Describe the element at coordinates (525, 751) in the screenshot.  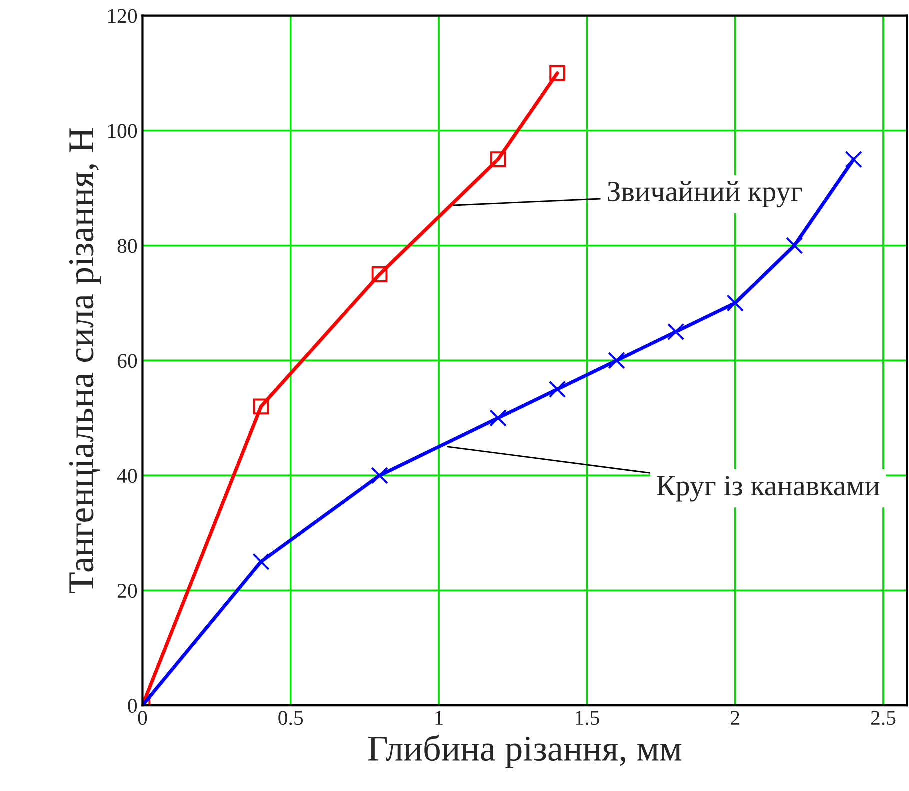
I see `x-axis-title: Глибина різання, мм` at that location.